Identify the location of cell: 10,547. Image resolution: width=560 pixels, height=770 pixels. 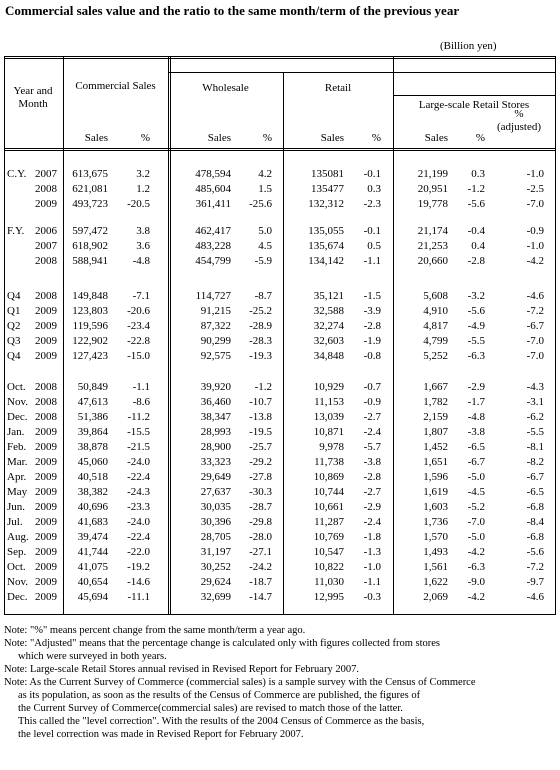
(328, 552).